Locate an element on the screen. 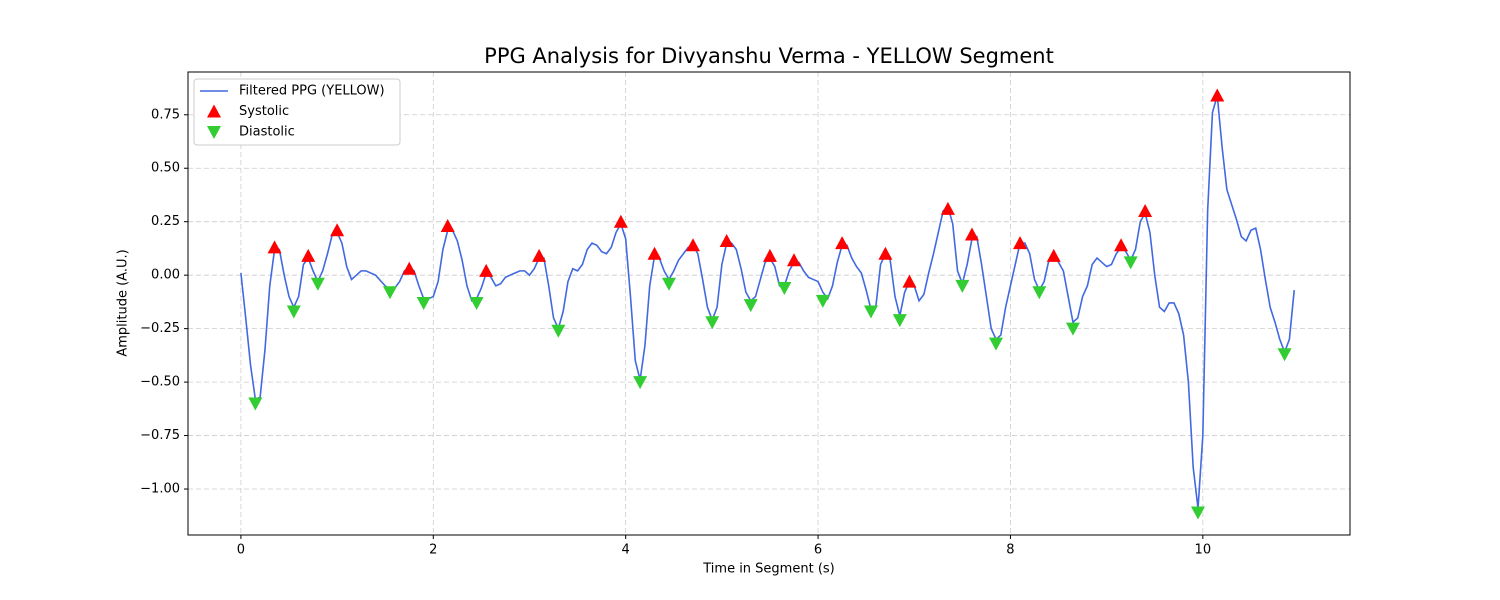 The width and height of the screenshot is (1500, 600). x-tick-label: 10 is located at coordinates (1203, 550).